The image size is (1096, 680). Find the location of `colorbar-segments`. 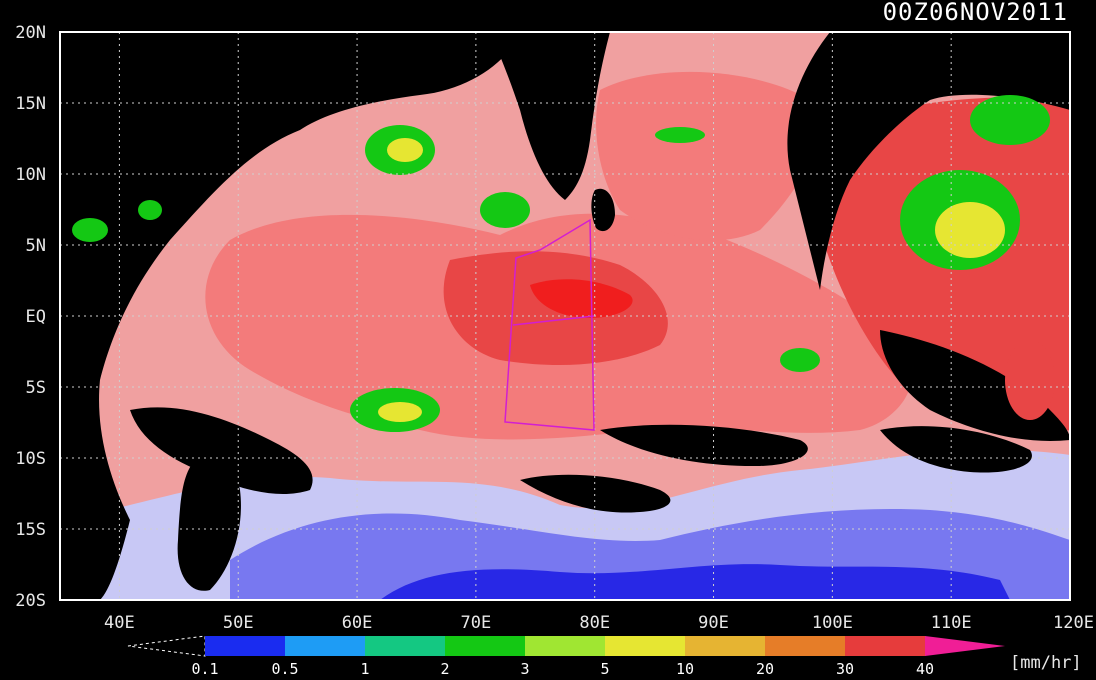

colorbar-segments is located at coordinates (565, 646).